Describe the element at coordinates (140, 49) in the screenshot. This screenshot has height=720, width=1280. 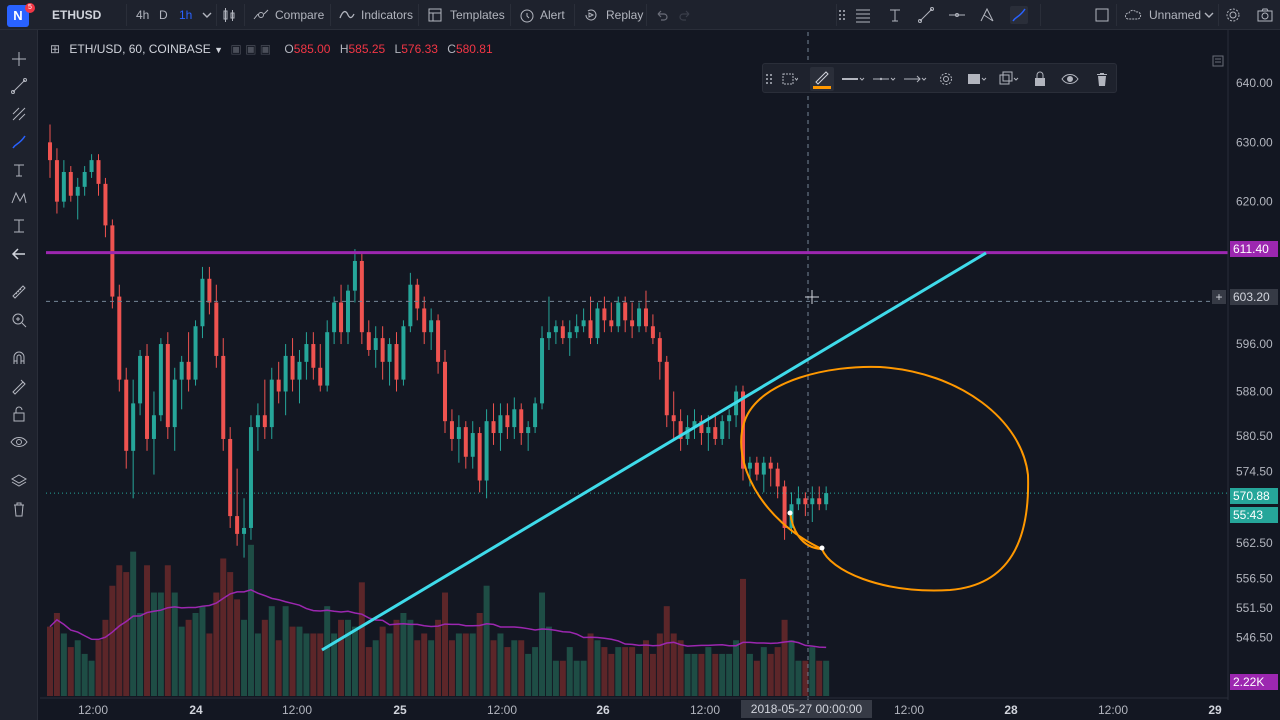
I see `legend-symbol: ETH/USD, 60, COINBASE` at that location.